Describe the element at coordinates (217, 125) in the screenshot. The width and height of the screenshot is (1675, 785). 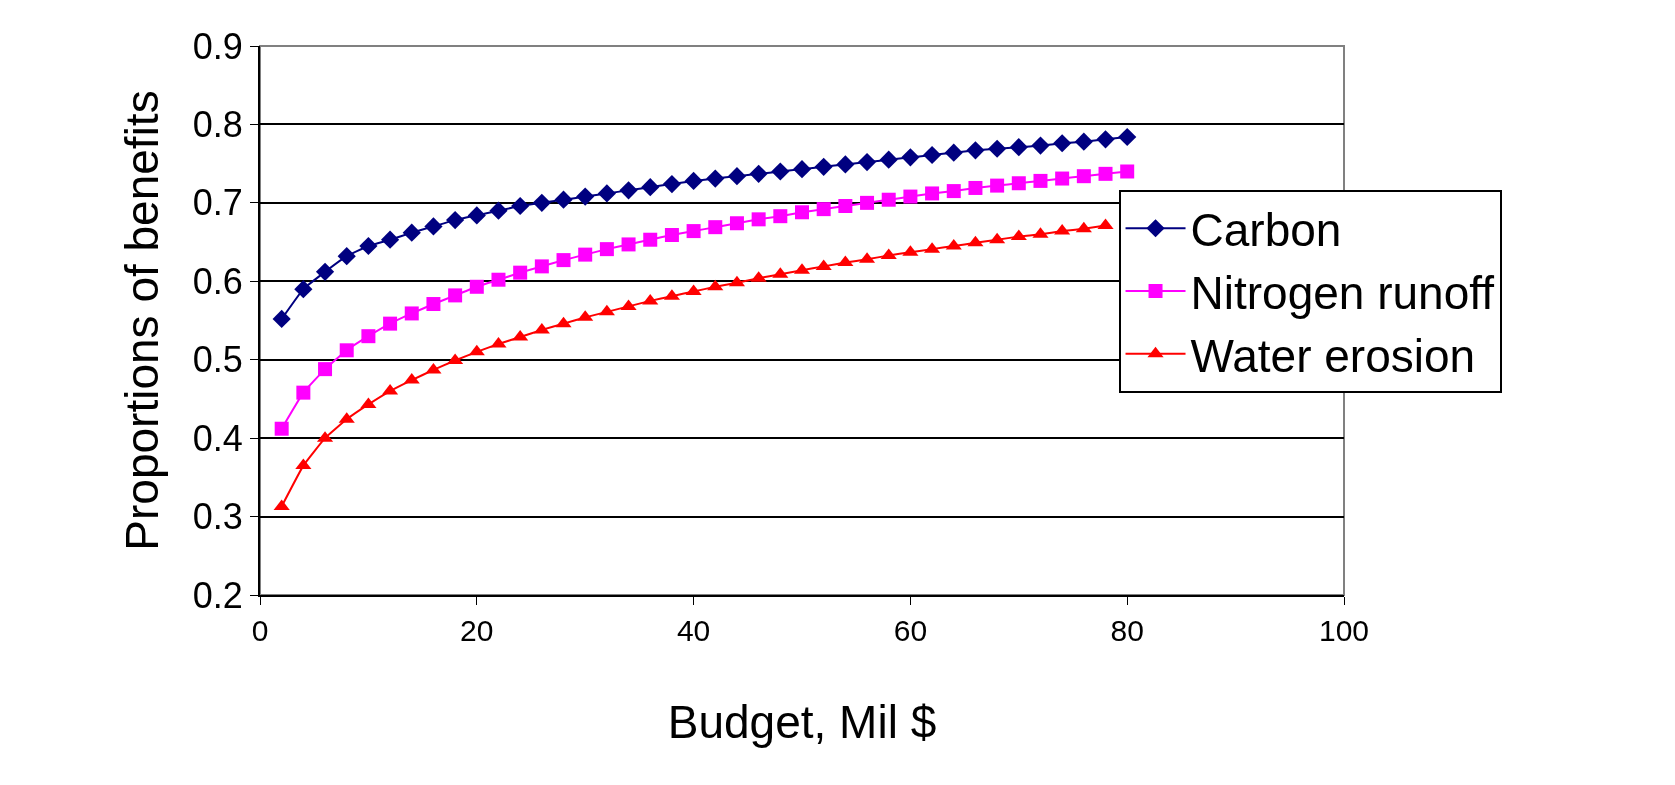
I see `y-tick-label: 0.8` at that location.